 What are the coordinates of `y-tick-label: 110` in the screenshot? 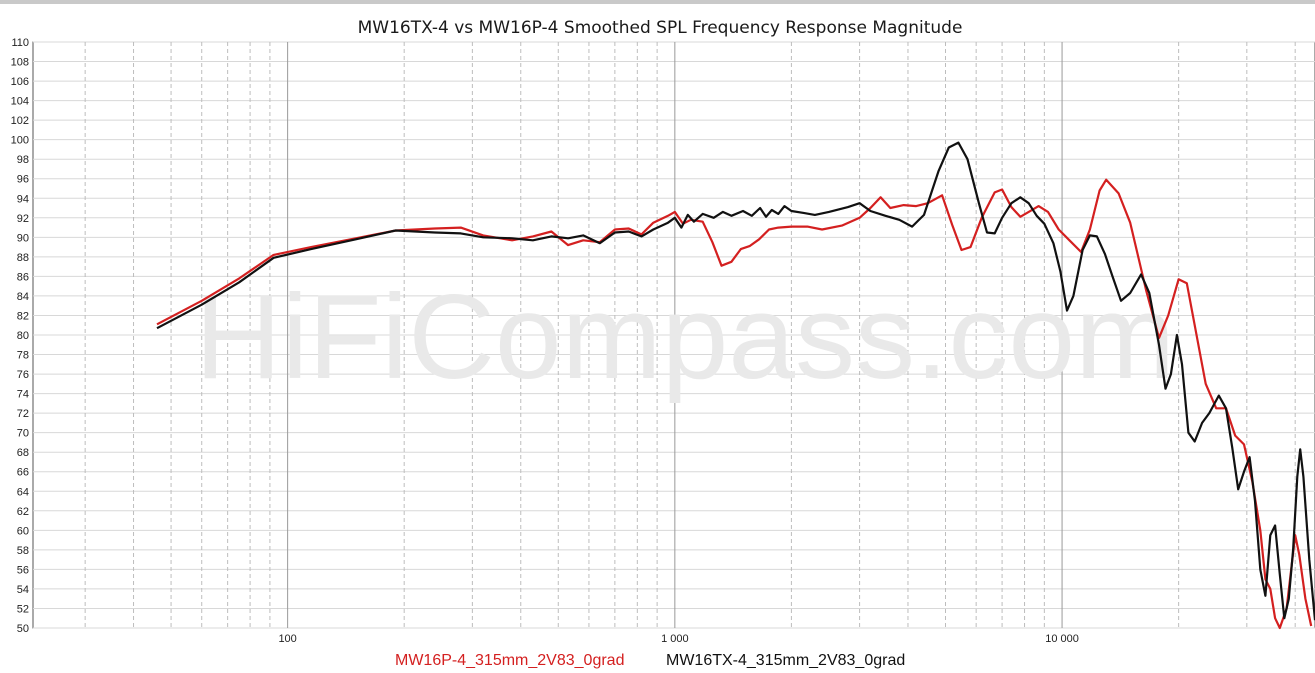 It's located at (20, 43).